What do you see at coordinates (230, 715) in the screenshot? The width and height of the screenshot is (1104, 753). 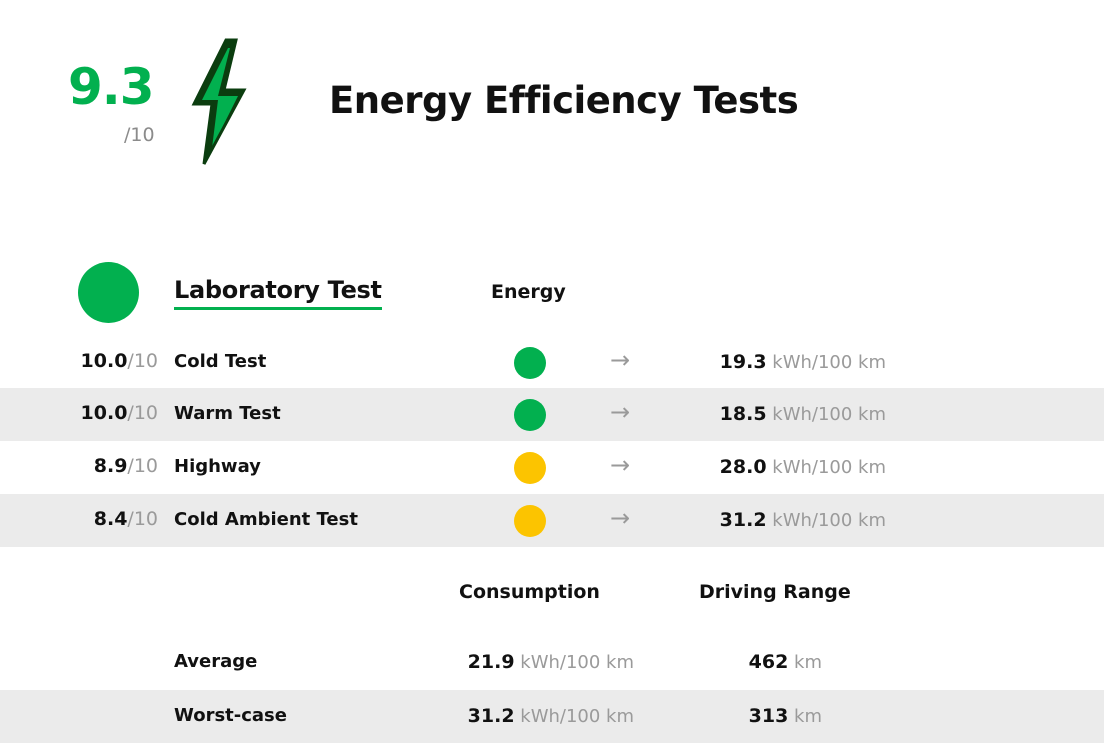 I see `summary-label: Worst-case` at bounding box center [230, 715].